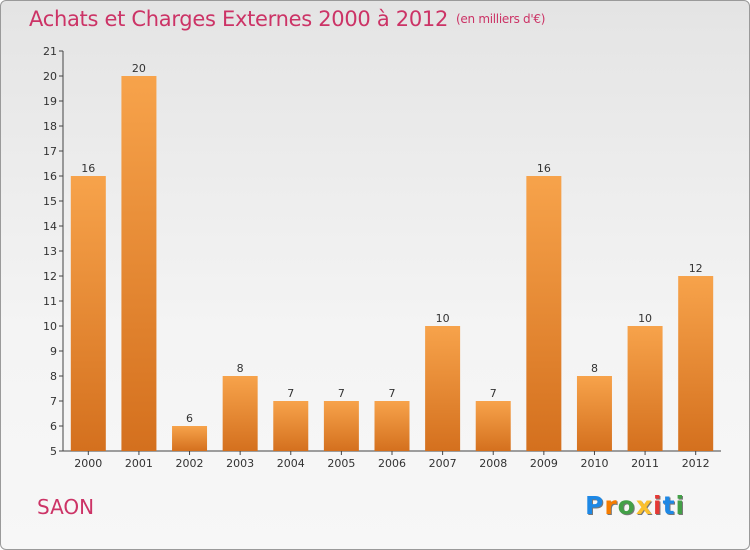  What do you see at coordinates (53, 401) in the screenshot?
I see `y-tick-label: 7` at bounding box center [53, 401].